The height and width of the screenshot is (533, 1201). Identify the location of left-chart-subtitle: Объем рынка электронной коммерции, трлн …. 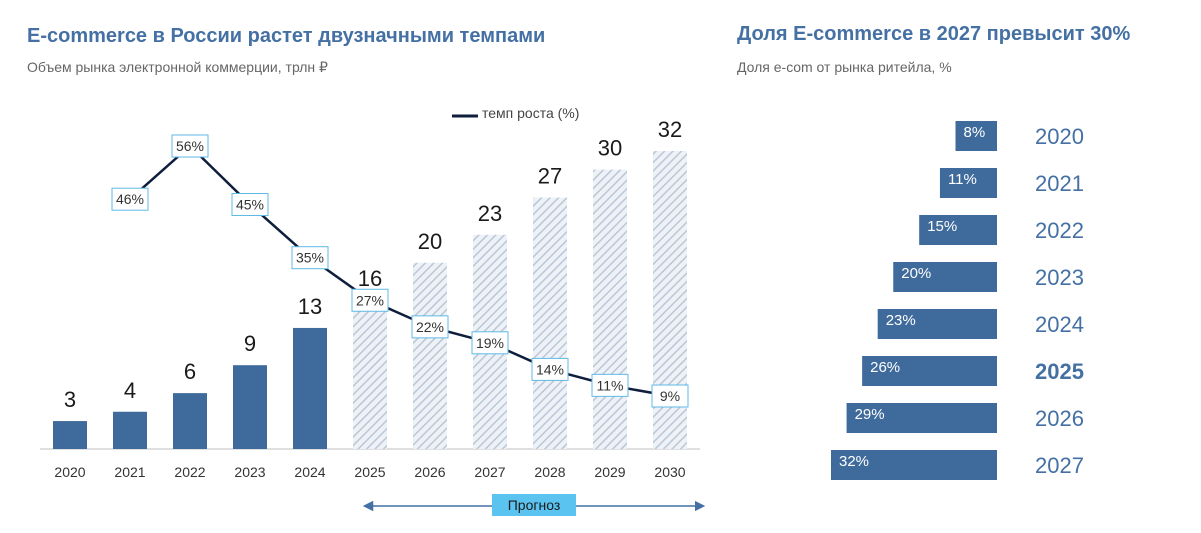
(177, 67).